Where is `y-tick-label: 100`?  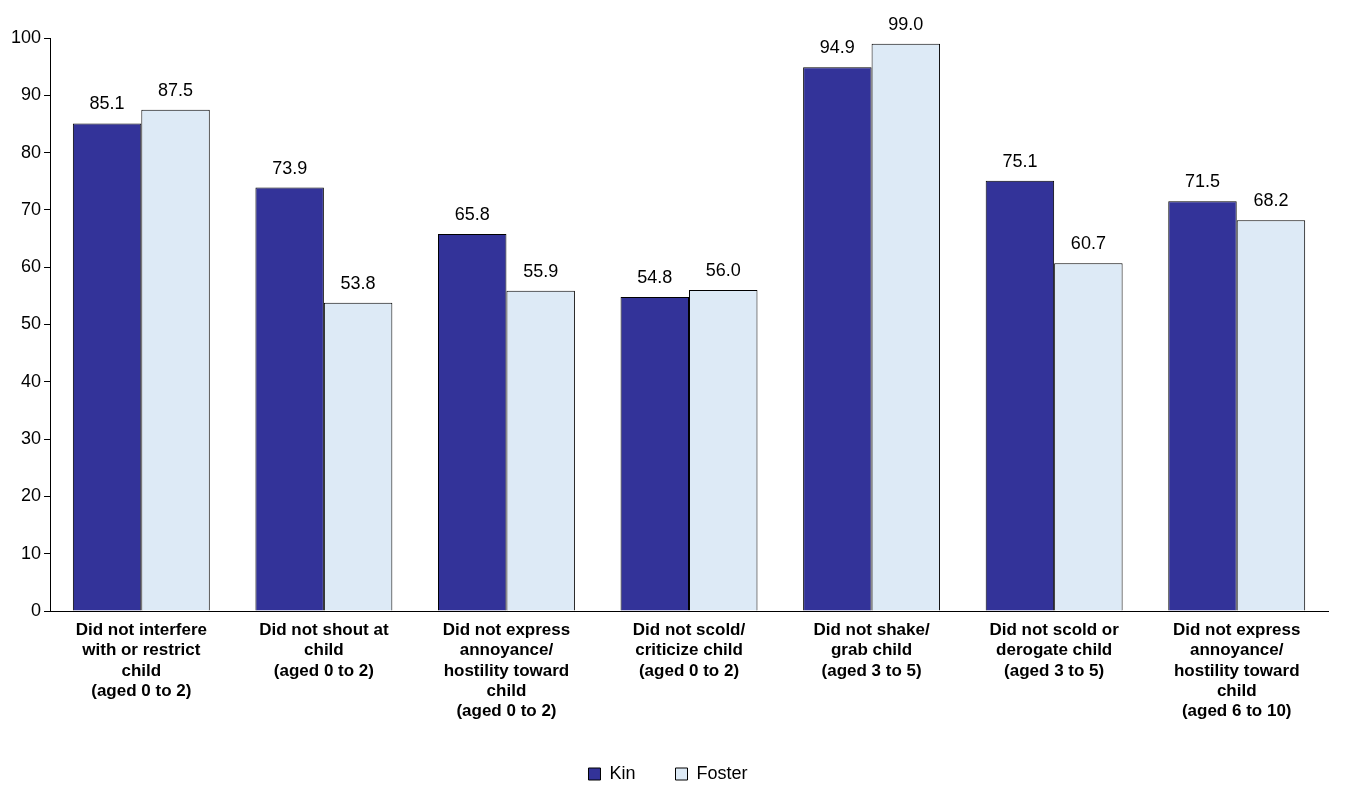 y-tick-label: 100 is located at coordinates (26, 36).